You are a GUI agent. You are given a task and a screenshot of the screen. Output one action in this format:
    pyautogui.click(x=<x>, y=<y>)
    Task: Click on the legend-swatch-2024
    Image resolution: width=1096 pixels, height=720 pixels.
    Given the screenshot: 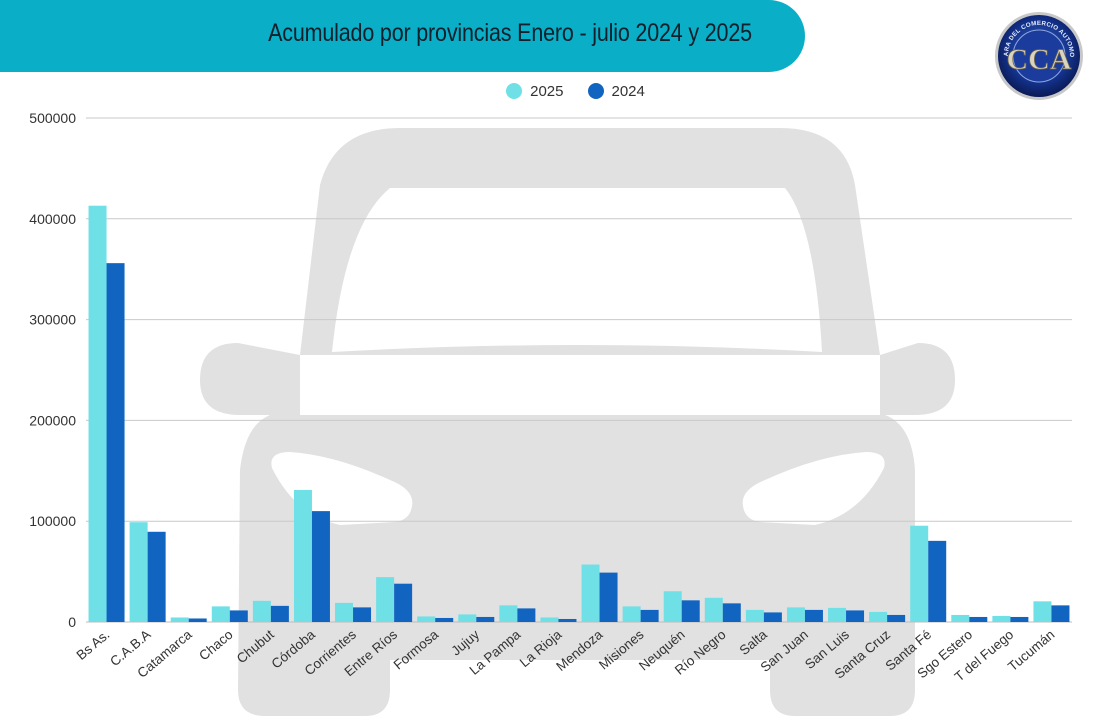 What is the action you would take?
    pyautogui.click(x=595, y=91)
    